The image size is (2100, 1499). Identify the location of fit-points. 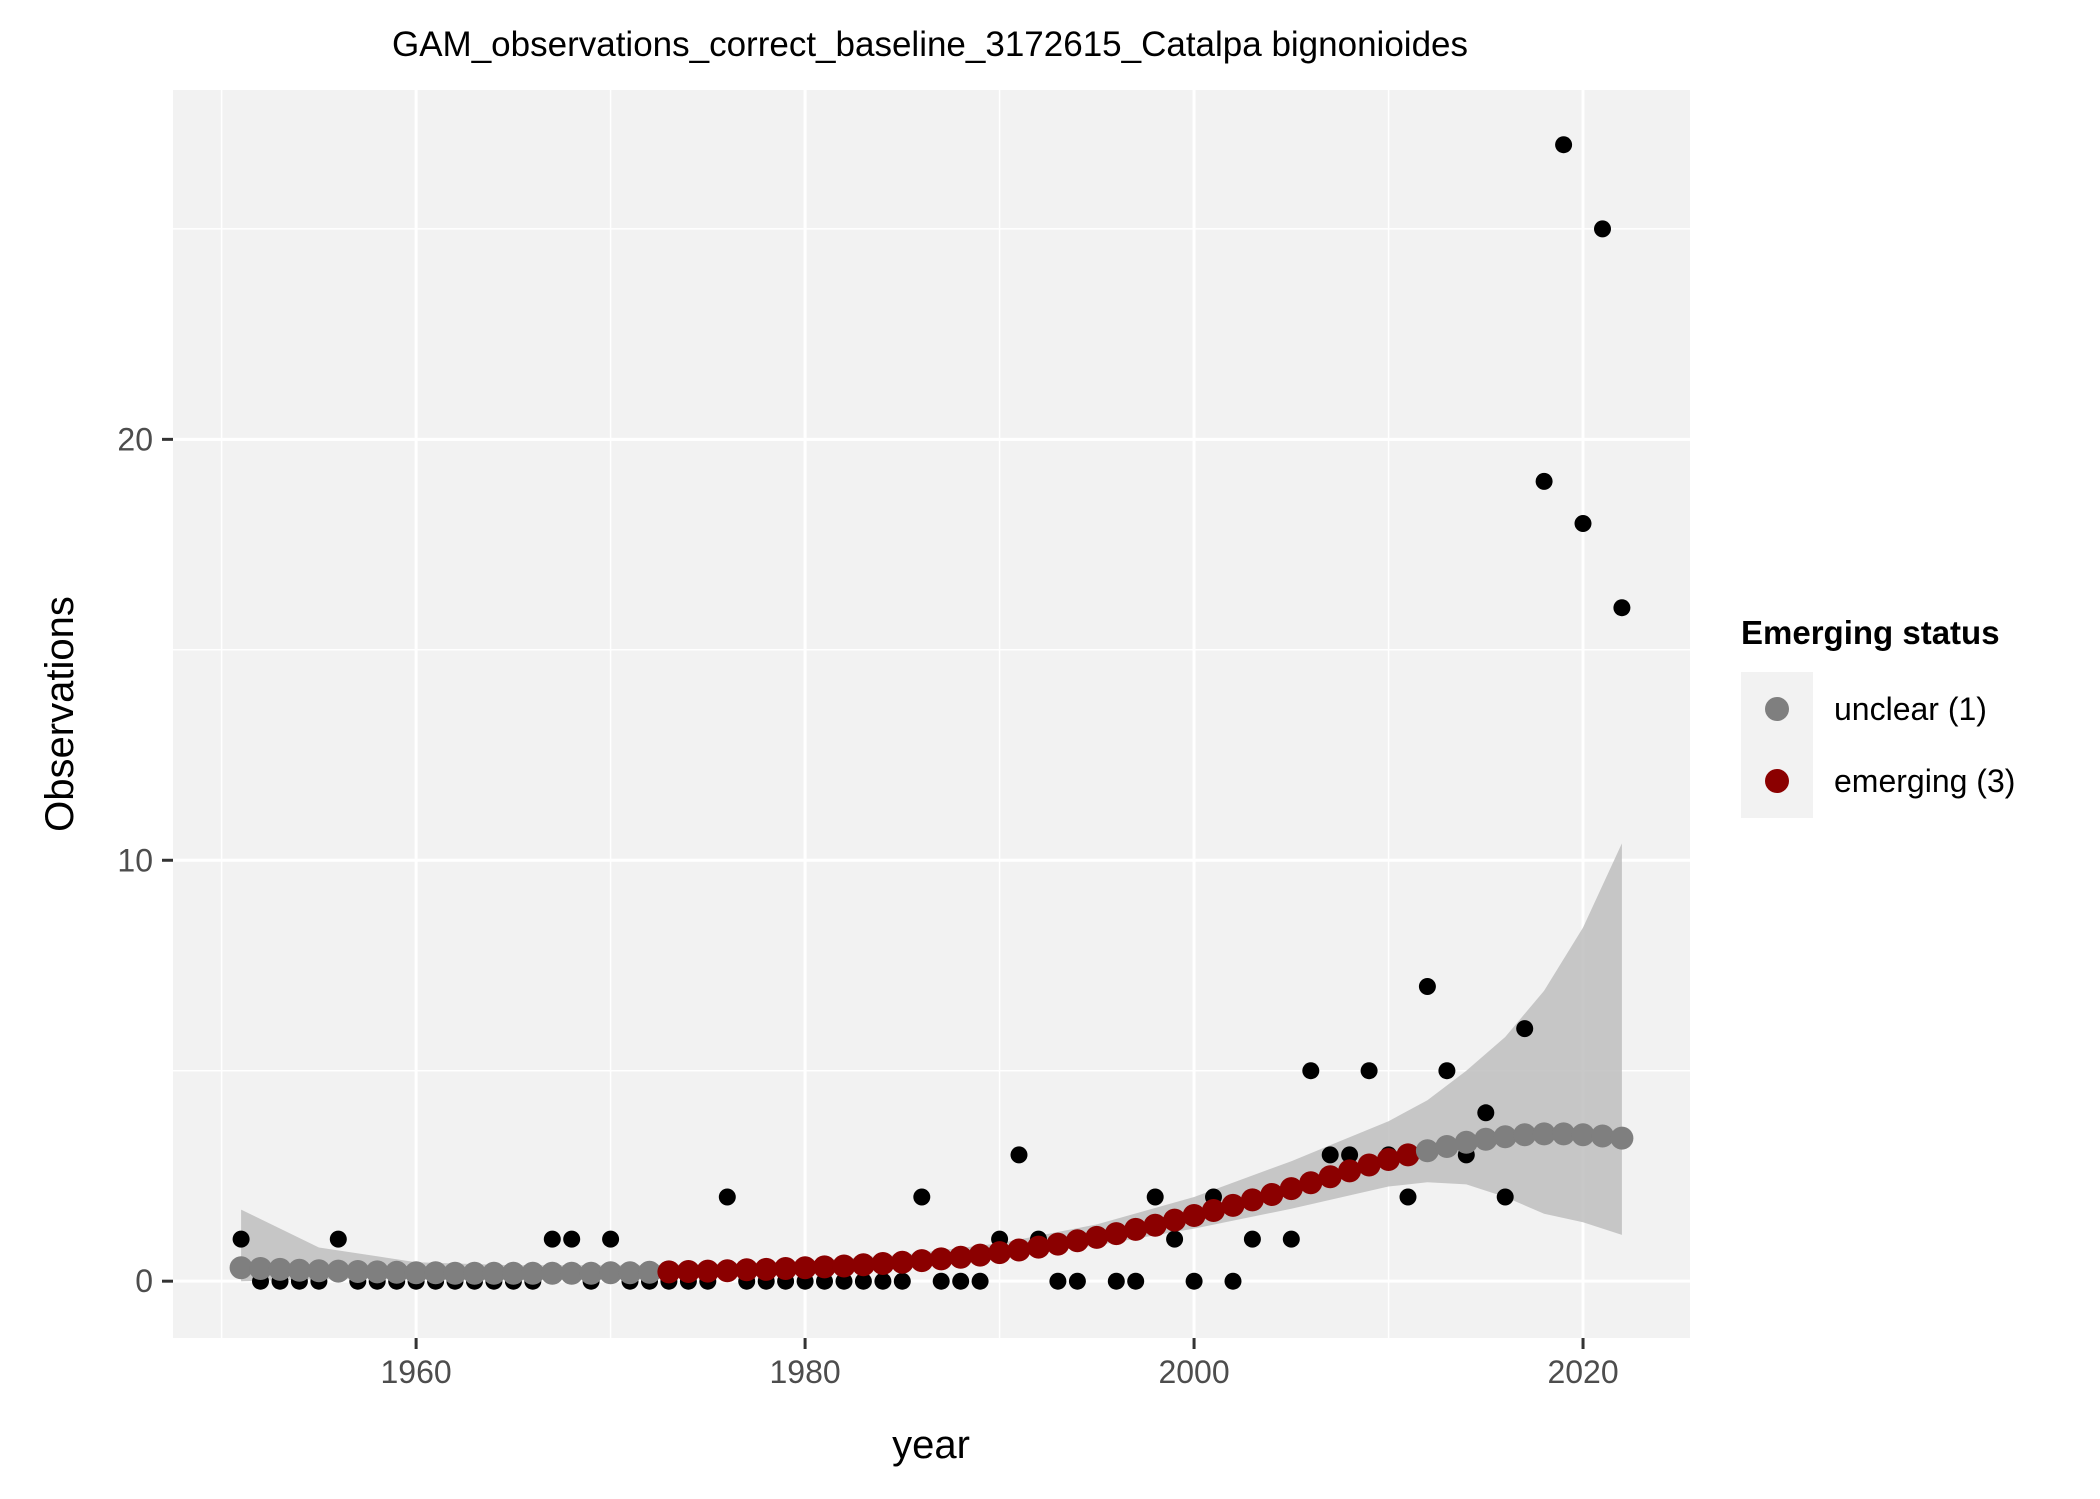
(931, 1203).